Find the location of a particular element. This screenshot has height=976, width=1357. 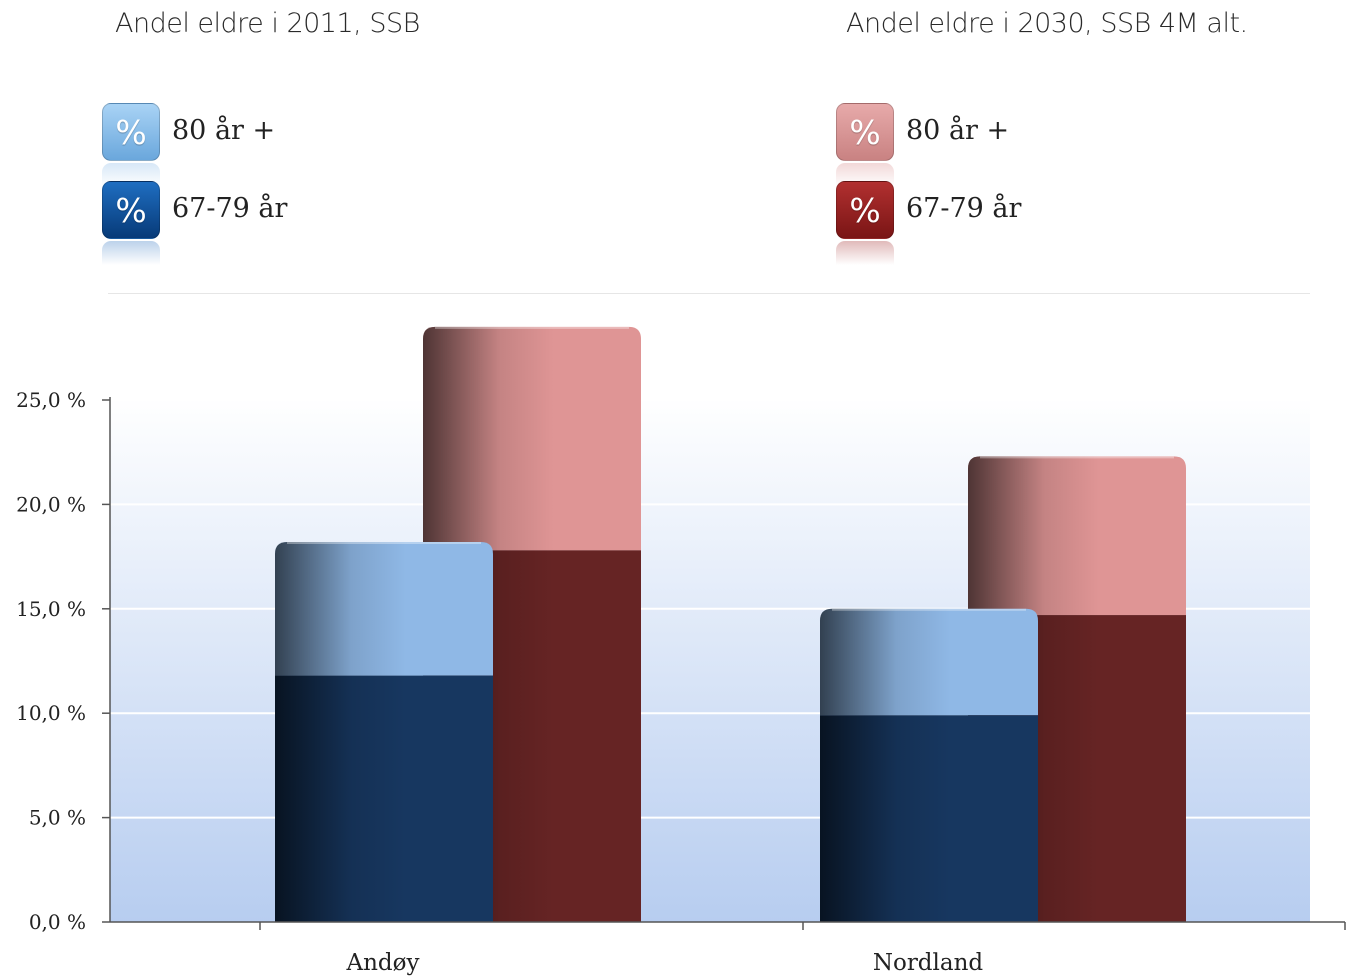

y-tick-label: 5,0 % is located at coordinates (57, 818).